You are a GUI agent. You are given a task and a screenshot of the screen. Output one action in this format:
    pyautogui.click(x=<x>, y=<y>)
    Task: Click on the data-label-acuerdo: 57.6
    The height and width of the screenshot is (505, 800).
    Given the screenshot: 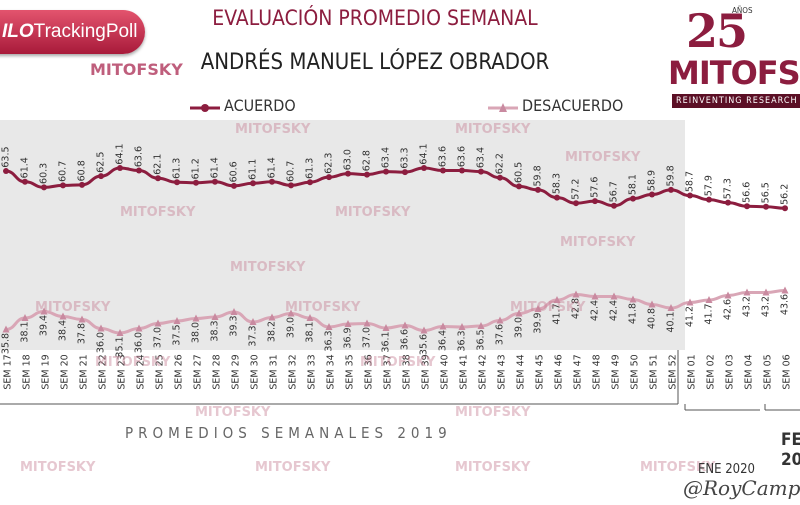 What is the action you would take?
    pyautogui.click(x=595, y=187)
    